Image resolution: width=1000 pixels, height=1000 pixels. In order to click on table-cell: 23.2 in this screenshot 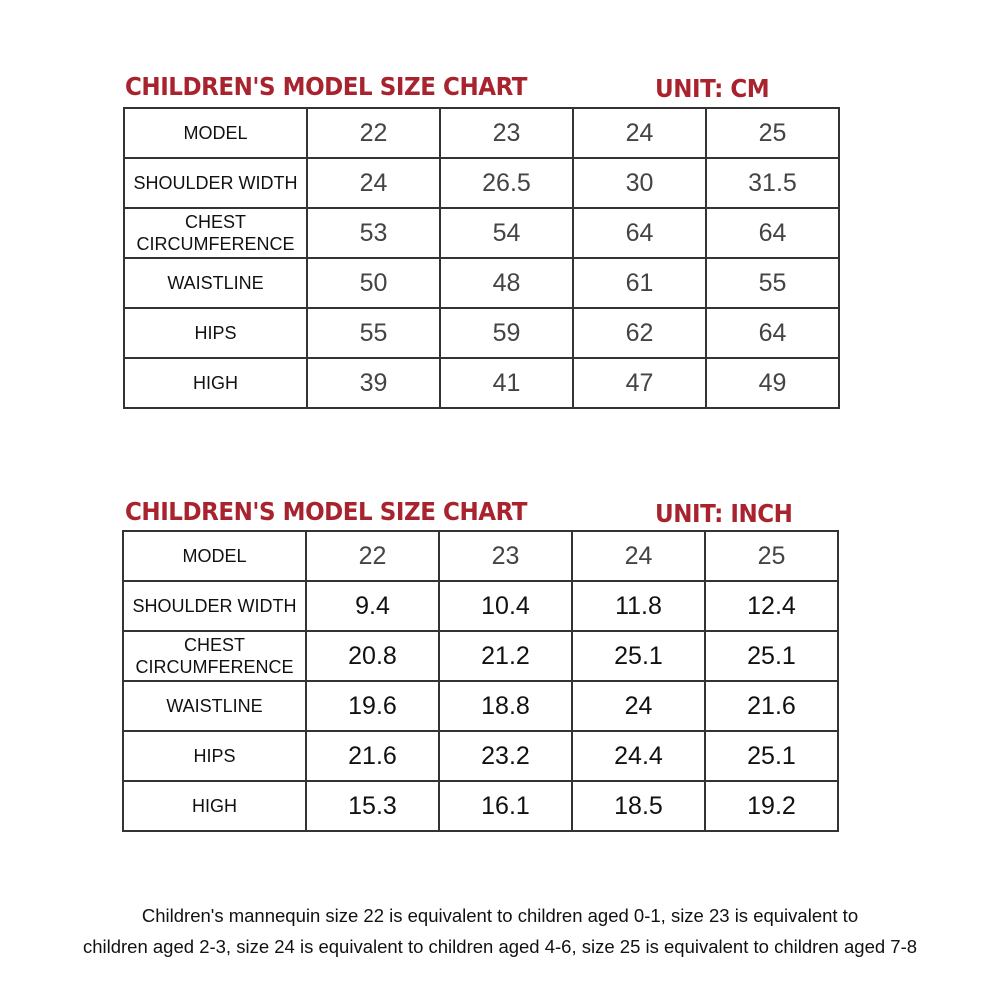, I will do `click(505, 756)`.